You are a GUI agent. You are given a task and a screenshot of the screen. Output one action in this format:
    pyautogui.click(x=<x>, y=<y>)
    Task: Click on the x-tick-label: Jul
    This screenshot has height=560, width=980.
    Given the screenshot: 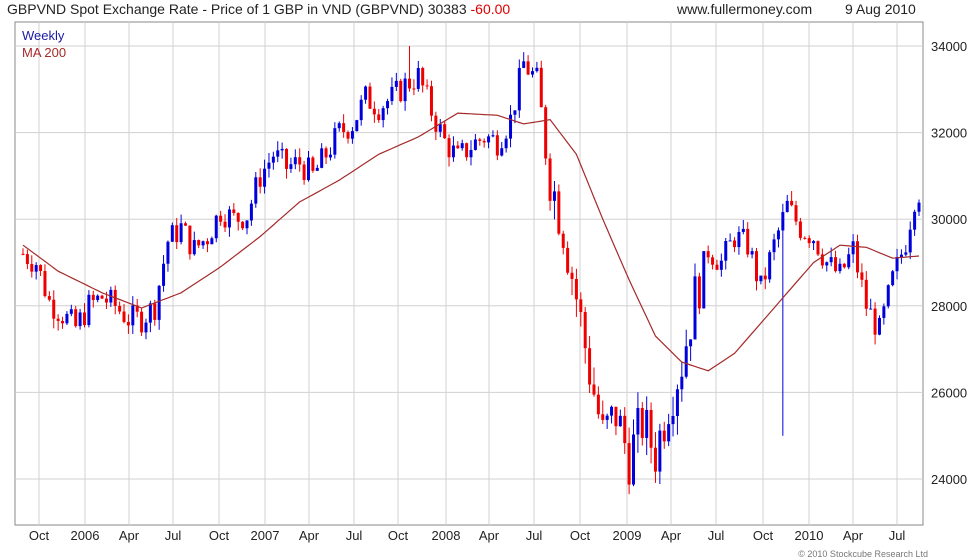 What is the action you would take?
    pyautogui.click(x=354, y=535)
    